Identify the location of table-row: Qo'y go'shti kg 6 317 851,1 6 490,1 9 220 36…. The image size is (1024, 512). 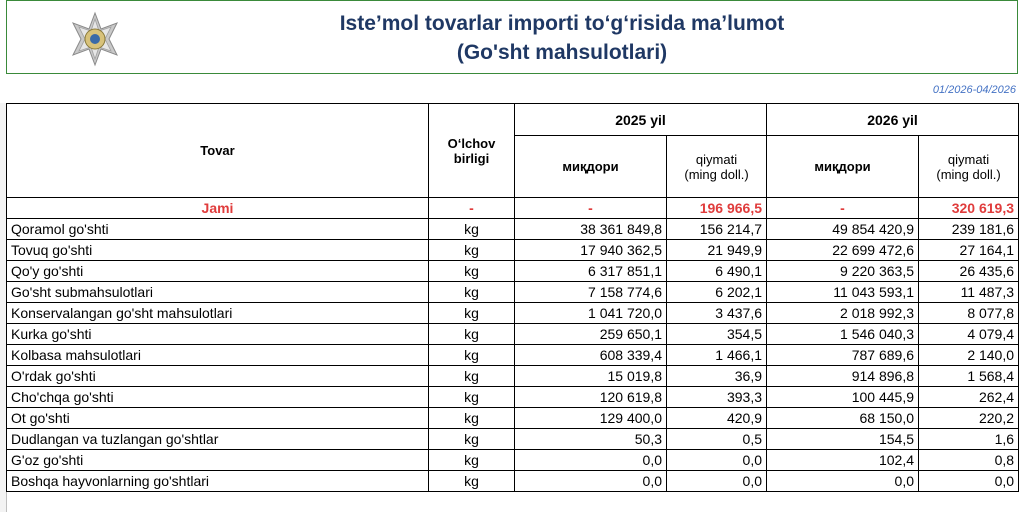
(513, 271).